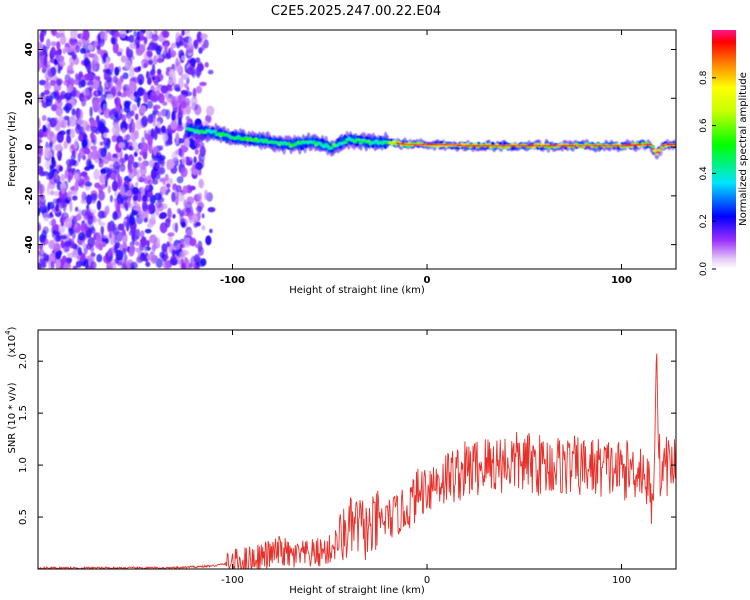 The height and width of the screenshot is (600, 750). Describe the element at coordinates (743, 149) in the screenshot. I see `colorbar-label: Normalized spectral amplitude` at that location.